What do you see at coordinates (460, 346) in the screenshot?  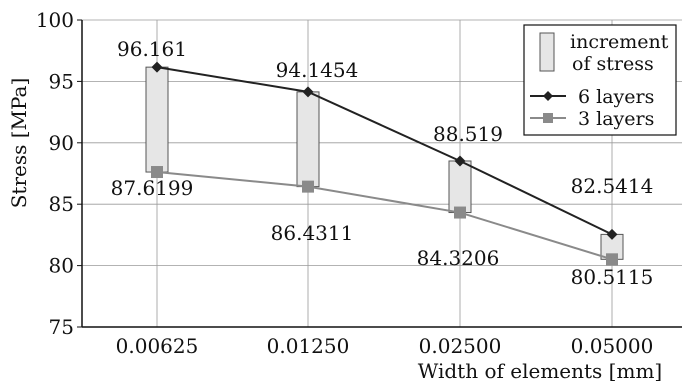 I see `x-tick-label: 0.02500` at bounding box center [460, 346].